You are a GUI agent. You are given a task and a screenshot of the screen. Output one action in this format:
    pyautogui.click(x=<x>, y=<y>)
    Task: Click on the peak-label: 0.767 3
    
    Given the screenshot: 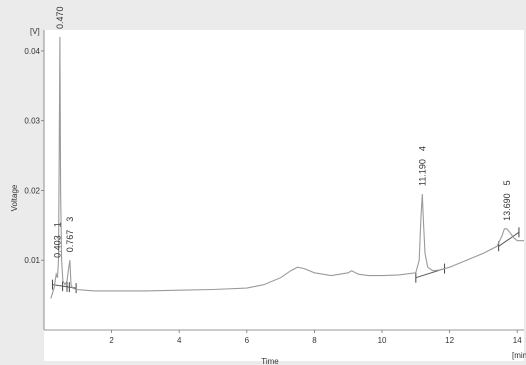 What is the action you would take?
    pyautogui.click(x=70, y=235)
    